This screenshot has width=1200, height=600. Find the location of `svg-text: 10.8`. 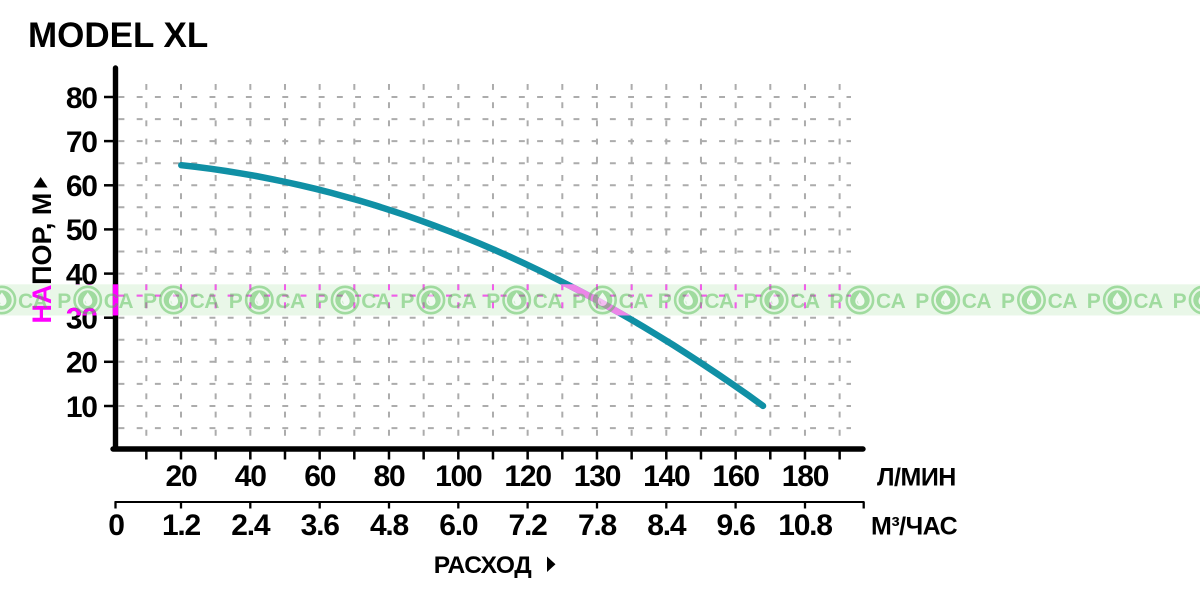

svg-text: 10.8 is located at coordinates (805, 525).